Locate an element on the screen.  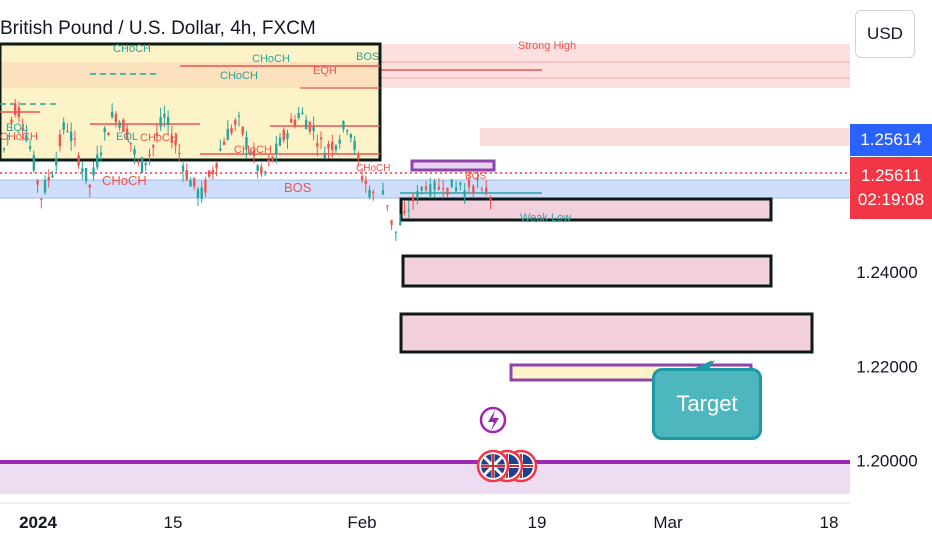
lightning-icon is located at coordinates (493, 420).